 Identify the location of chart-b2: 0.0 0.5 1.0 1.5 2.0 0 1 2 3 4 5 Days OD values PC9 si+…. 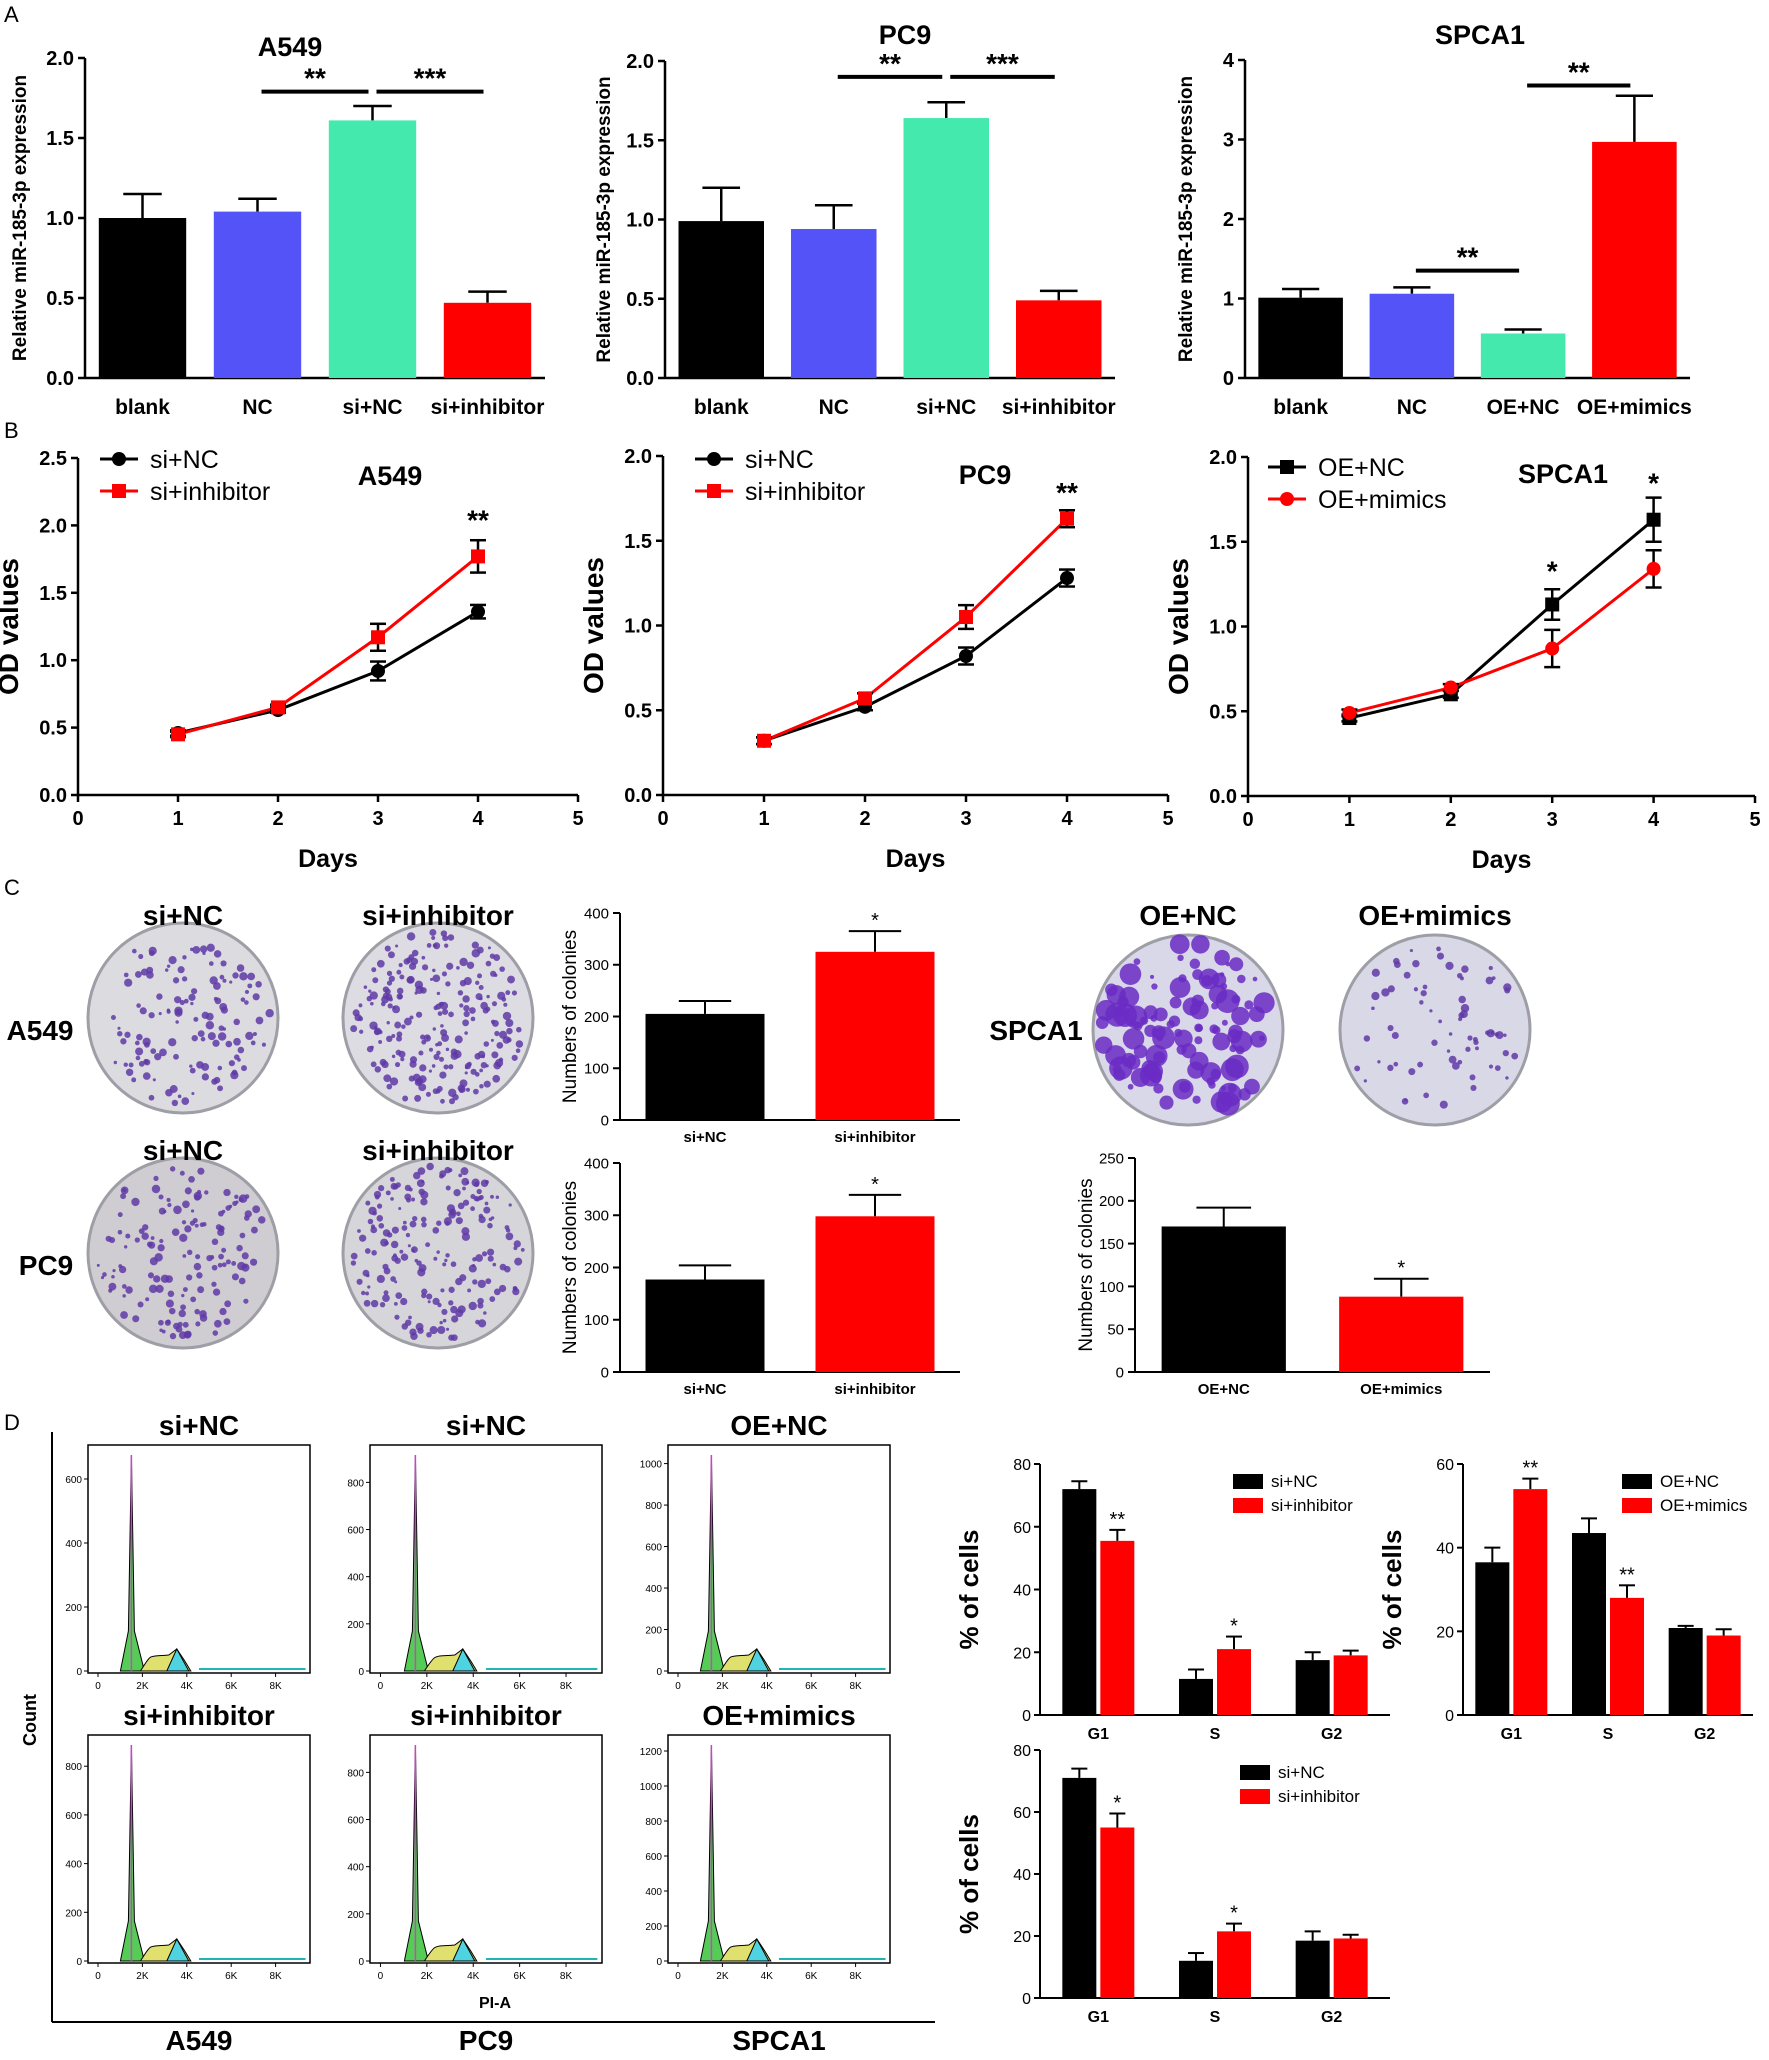
(876, 659).